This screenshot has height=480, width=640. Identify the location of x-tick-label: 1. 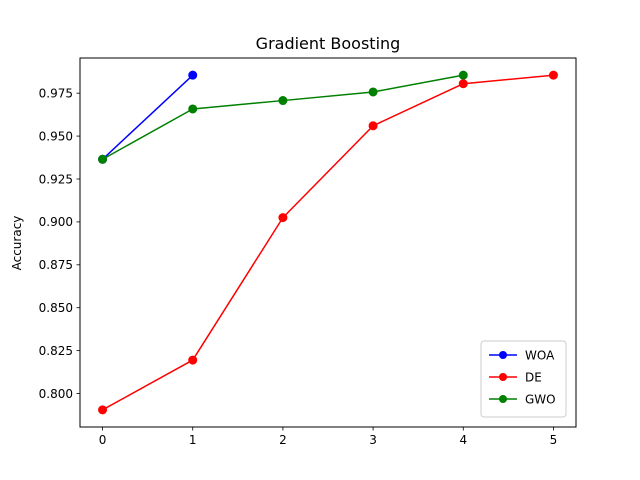
(193, 440).